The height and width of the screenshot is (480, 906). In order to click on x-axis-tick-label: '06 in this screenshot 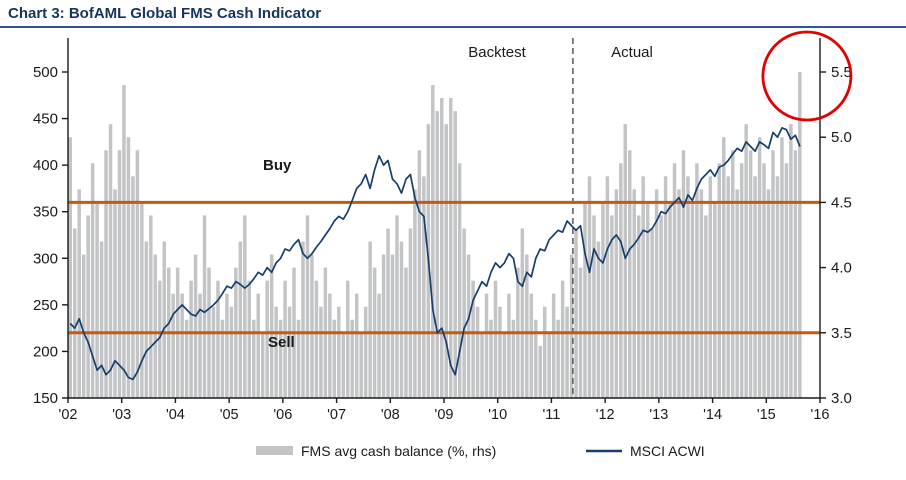, I will do `click(282, 415)`.